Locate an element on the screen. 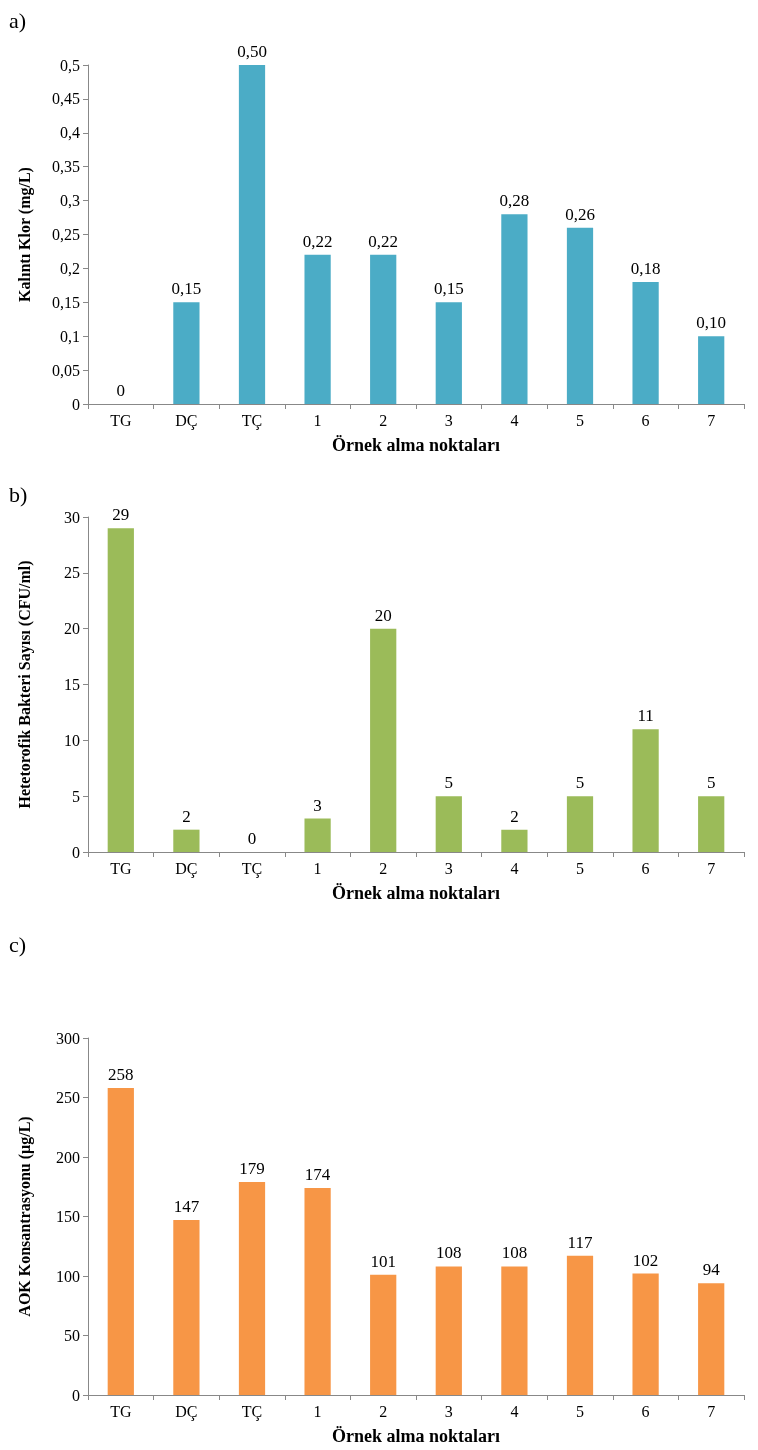 The image size is (758, 1450). data-label: 147 is located at coordinates (186, 1207).